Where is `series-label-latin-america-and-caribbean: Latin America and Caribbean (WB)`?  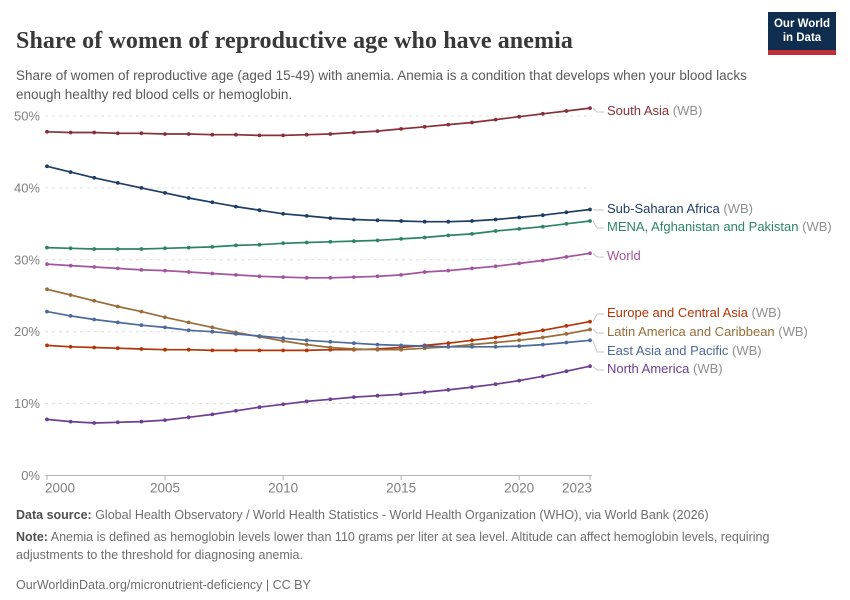 series-label-latin-america-and-caribbean: Latin America and Caribbean (WB) is located at coordinates (707, 331).